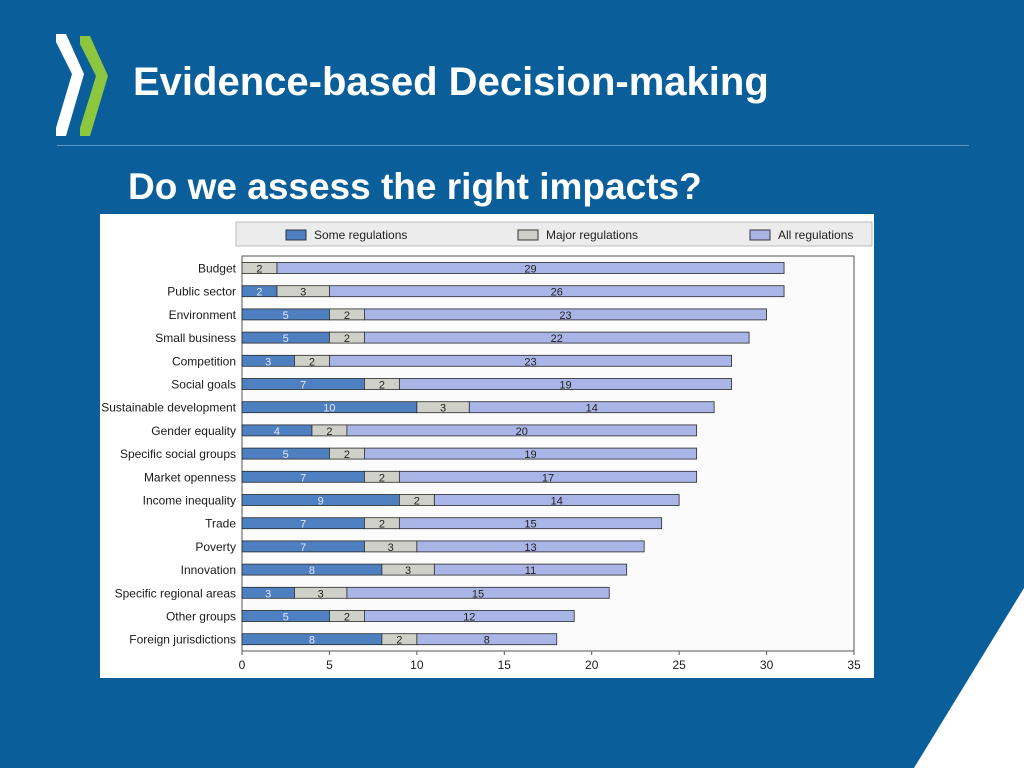 Image resolution: width=1024 pixels, height=768 pixels. I want to click on bar-value-environment-all-regulations: 23, so click(565, 316).